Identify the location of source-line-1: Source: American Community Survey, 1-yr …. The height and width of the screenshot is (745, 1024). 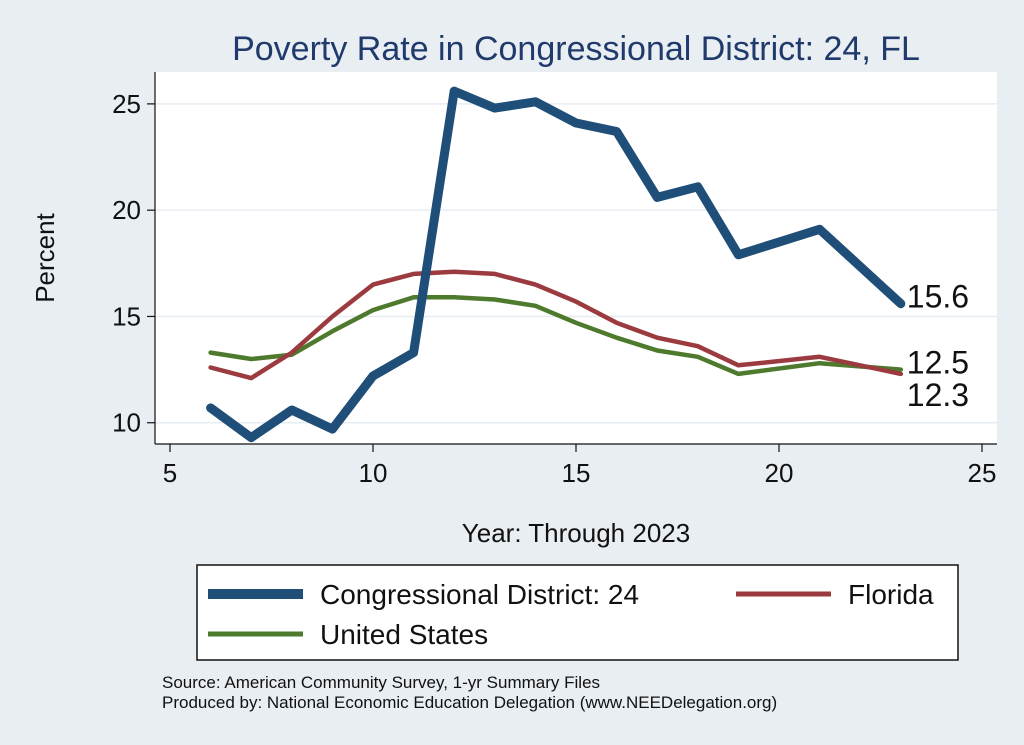
(381, 682).